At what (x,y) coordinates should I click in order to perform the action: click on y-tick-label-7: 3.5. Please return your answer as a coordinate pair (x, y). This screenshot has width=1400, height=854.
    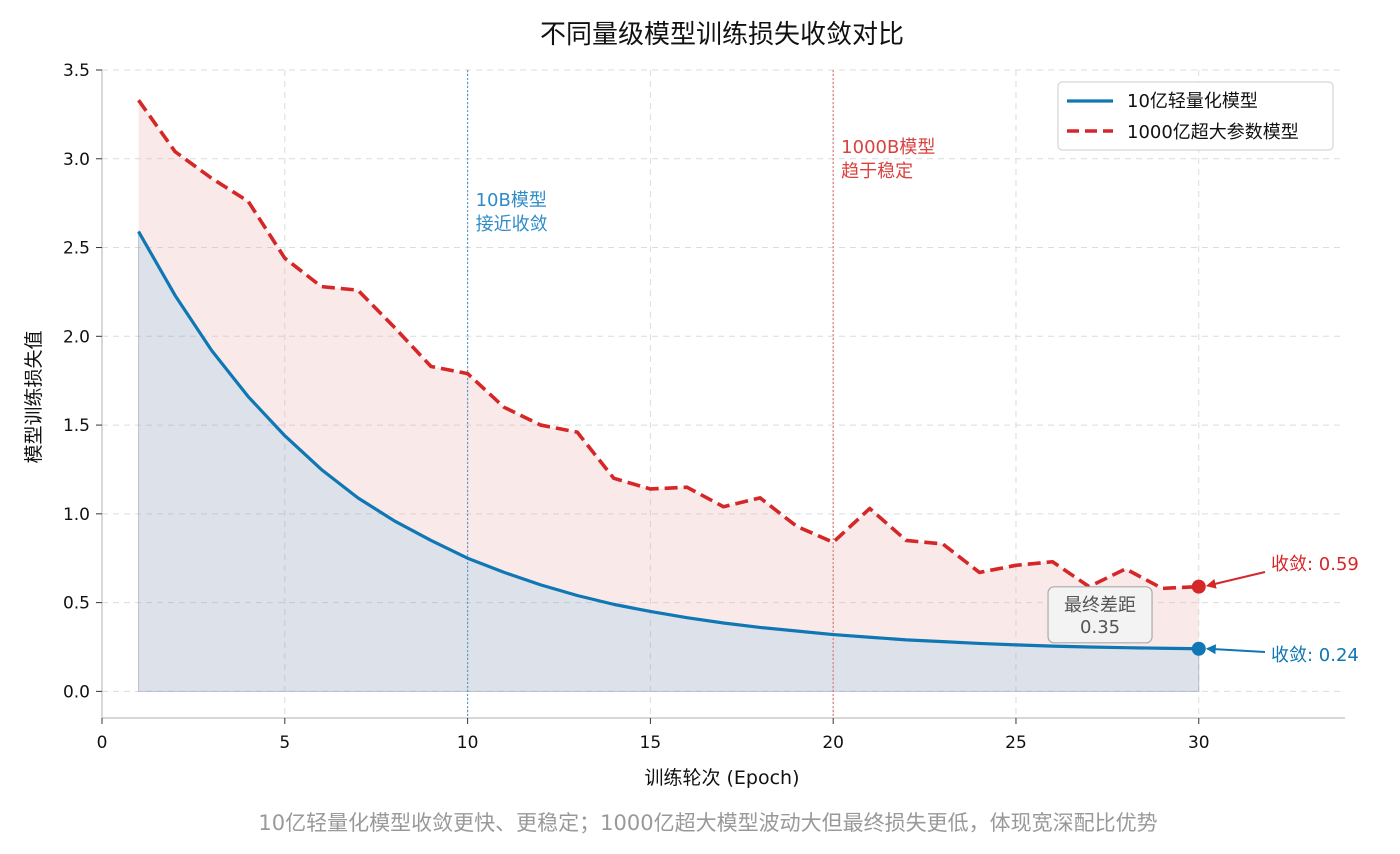
    Looking at the image, I should click on (76, 71).